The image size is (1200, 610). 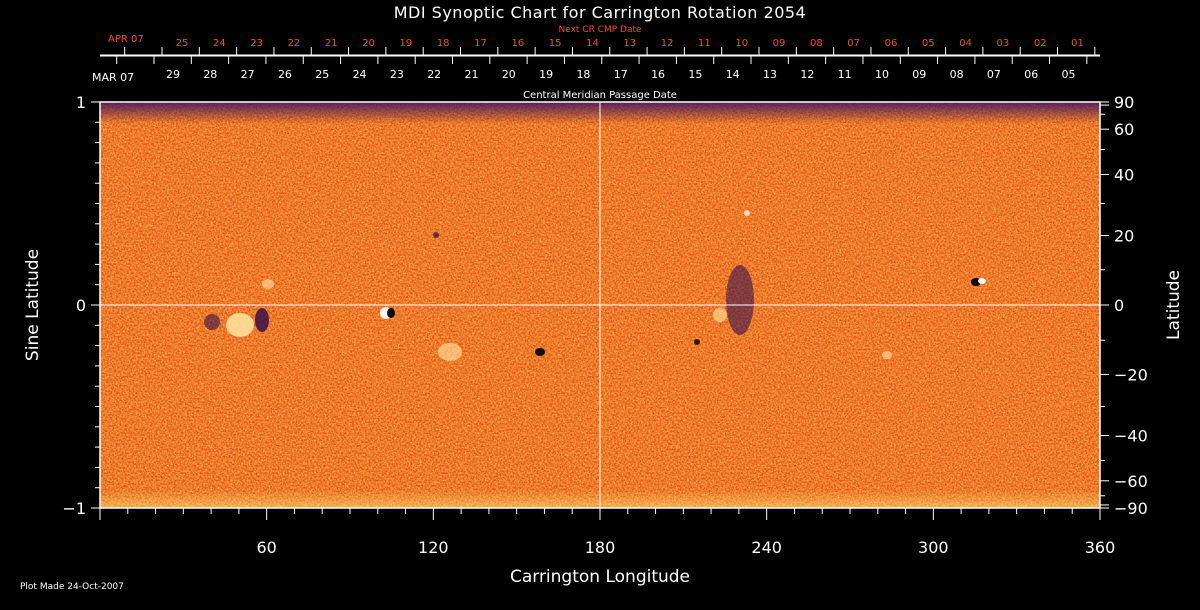 I want to click on y-left-tick-label: 0, so click(x=81, y=305).